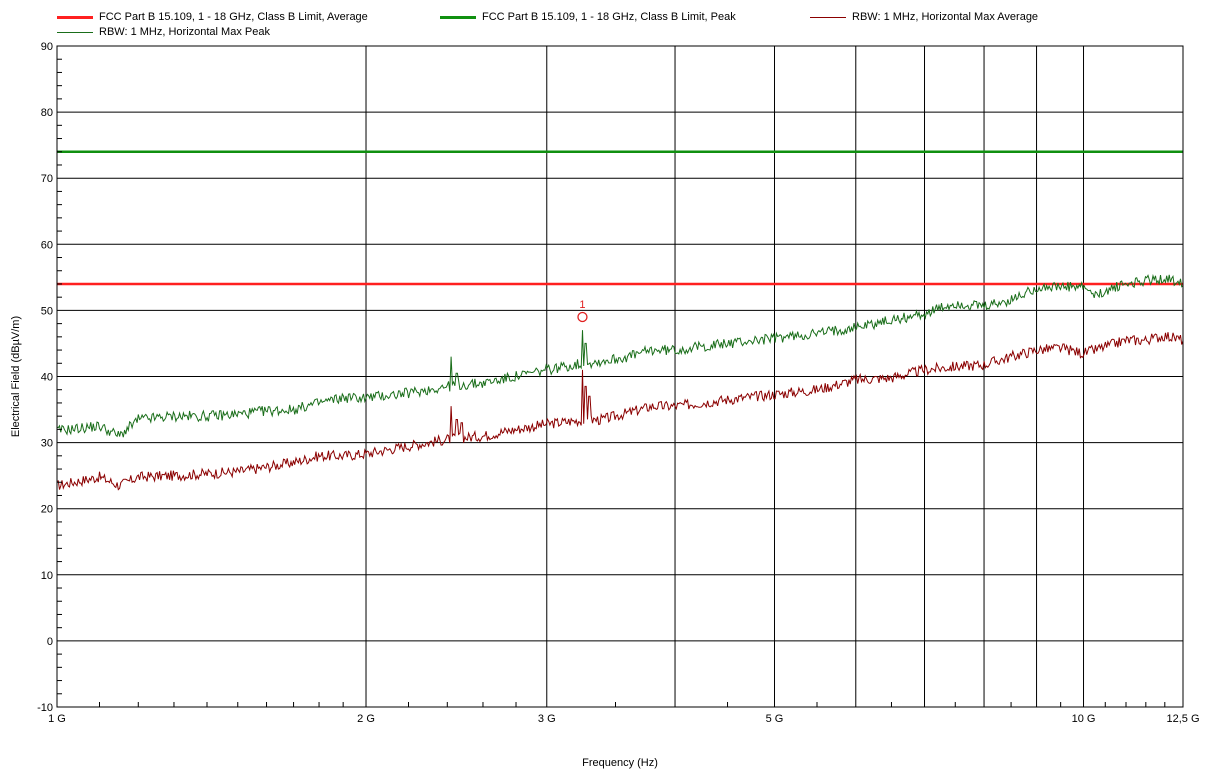 The width and height of the screenshot is (1207, 771). Describe the element at coordinates (16, 376) in the screenshot. I see `y-axis-label: Electrical Field (dBµV/m)` at that location.